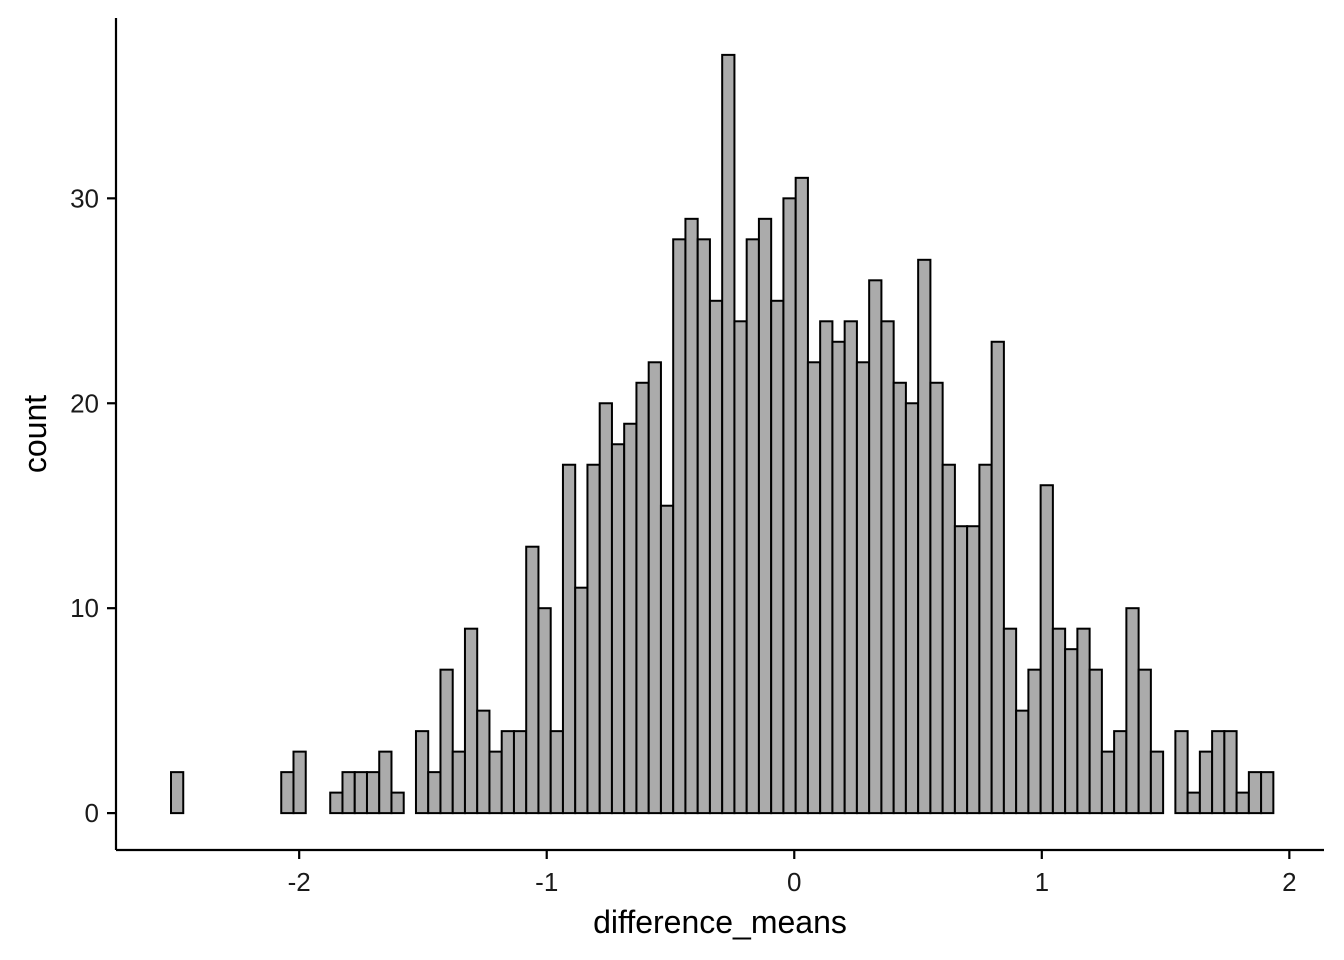 The image size is (1344, 960). What do you see at coordinates (794, 882) in the screenshot?
I see `x-tick-label: 0` at bounding box center [794, 882].